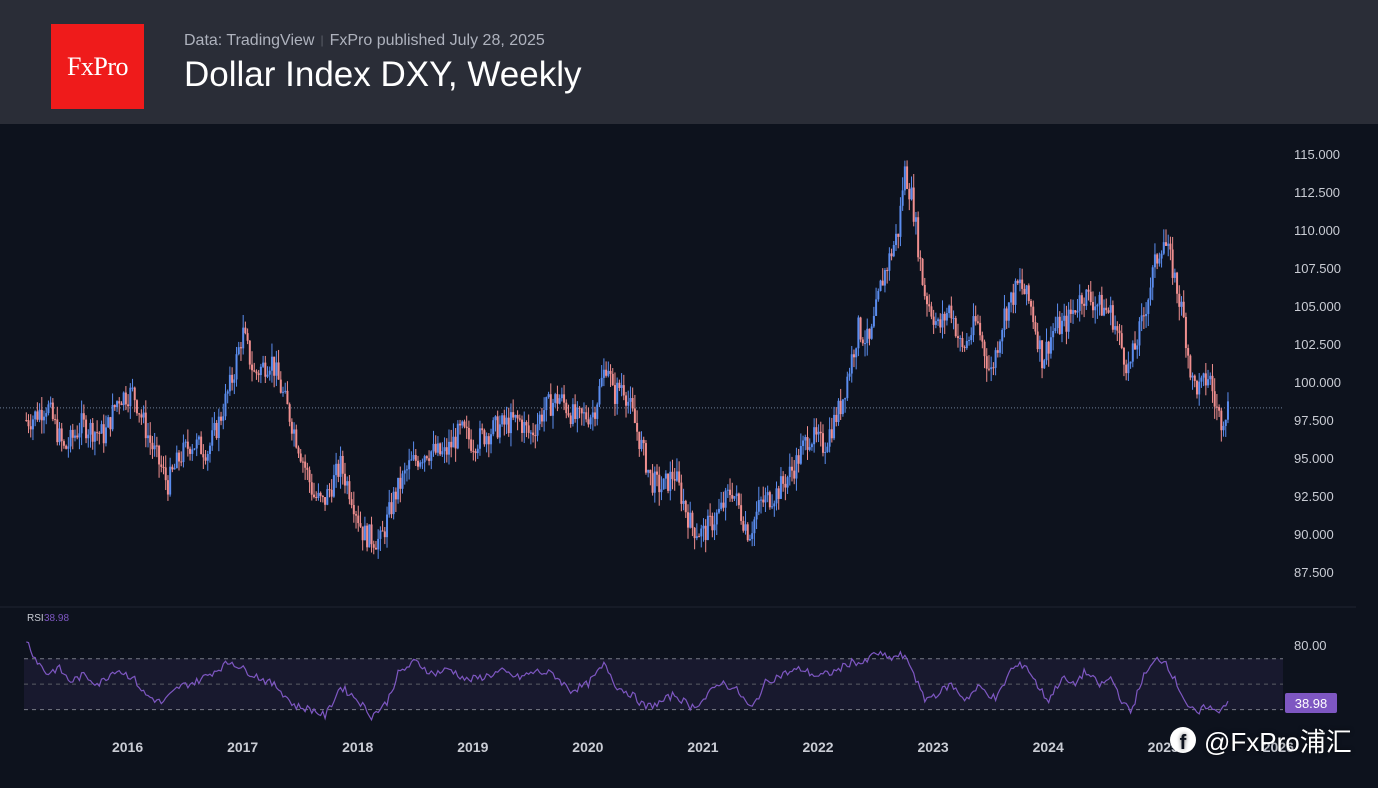  I want to click on x-tick-label: 2026, so click(1278, 747).